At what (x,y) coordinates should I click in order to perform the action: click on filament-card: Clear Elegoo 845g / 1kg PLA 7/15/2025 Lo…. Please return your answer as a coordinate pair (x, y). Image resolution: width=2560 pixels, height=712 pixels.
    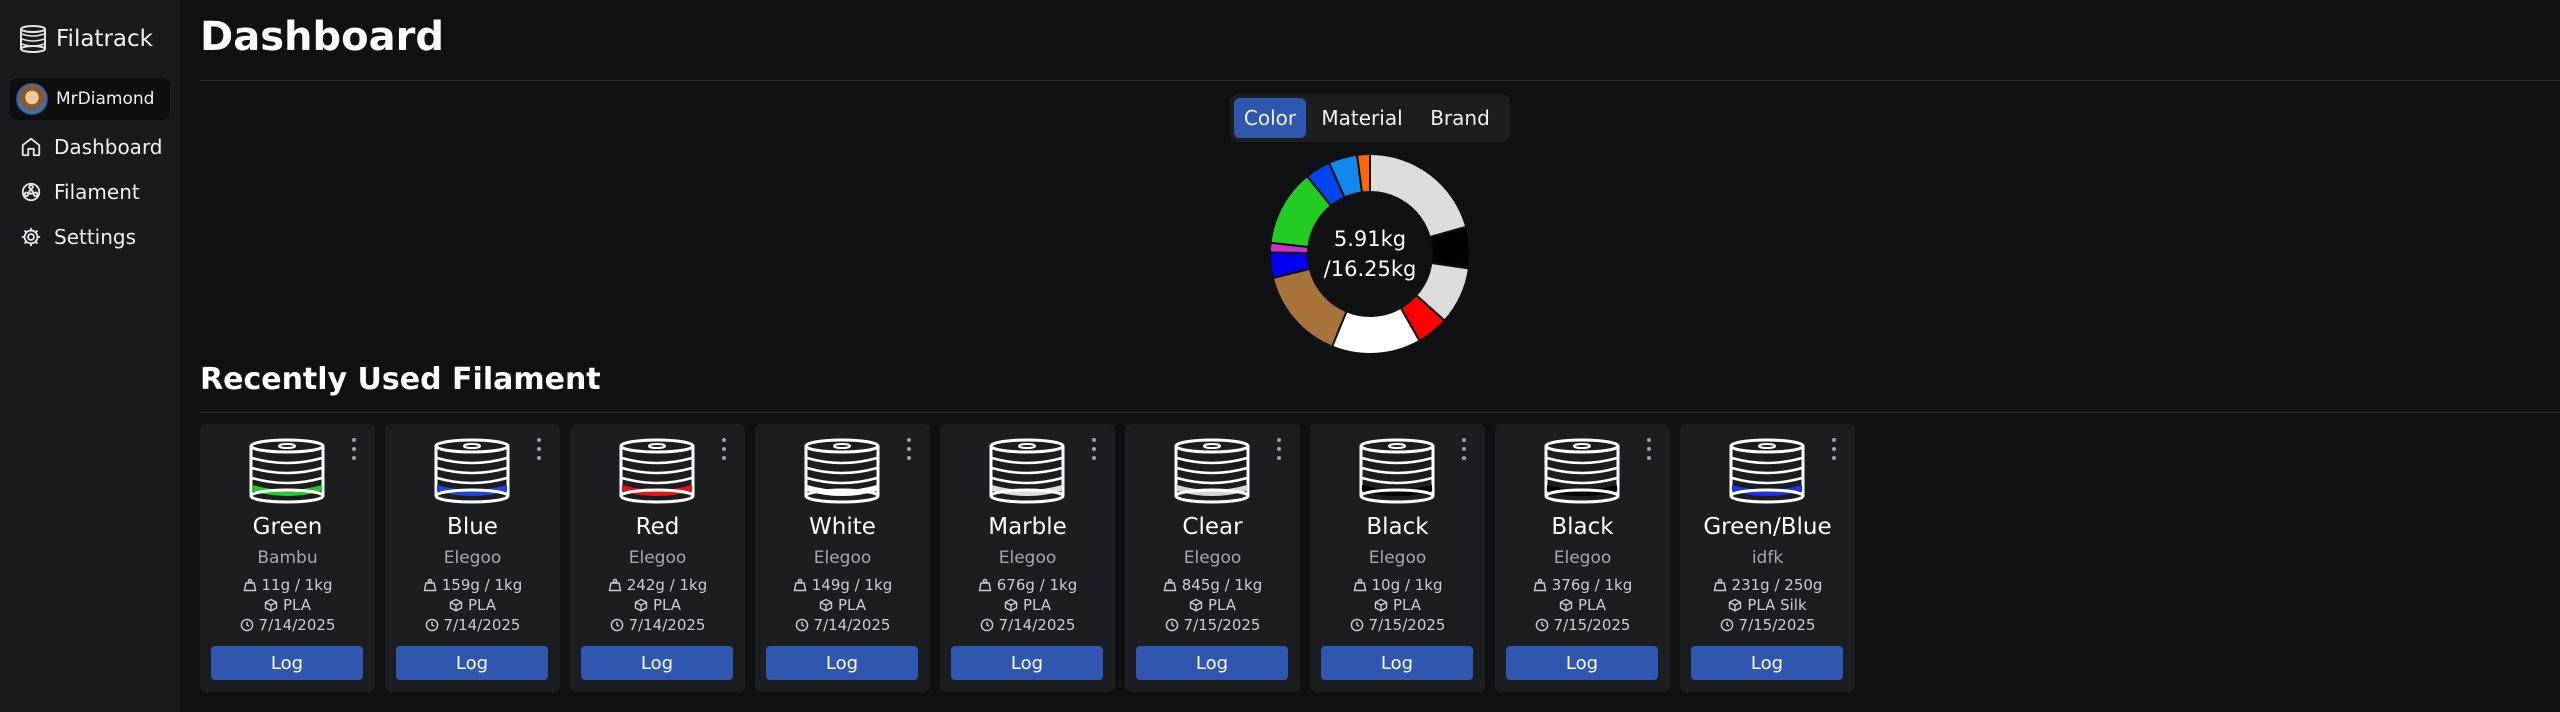
    Looking at the image, I should click on (1212, 558).